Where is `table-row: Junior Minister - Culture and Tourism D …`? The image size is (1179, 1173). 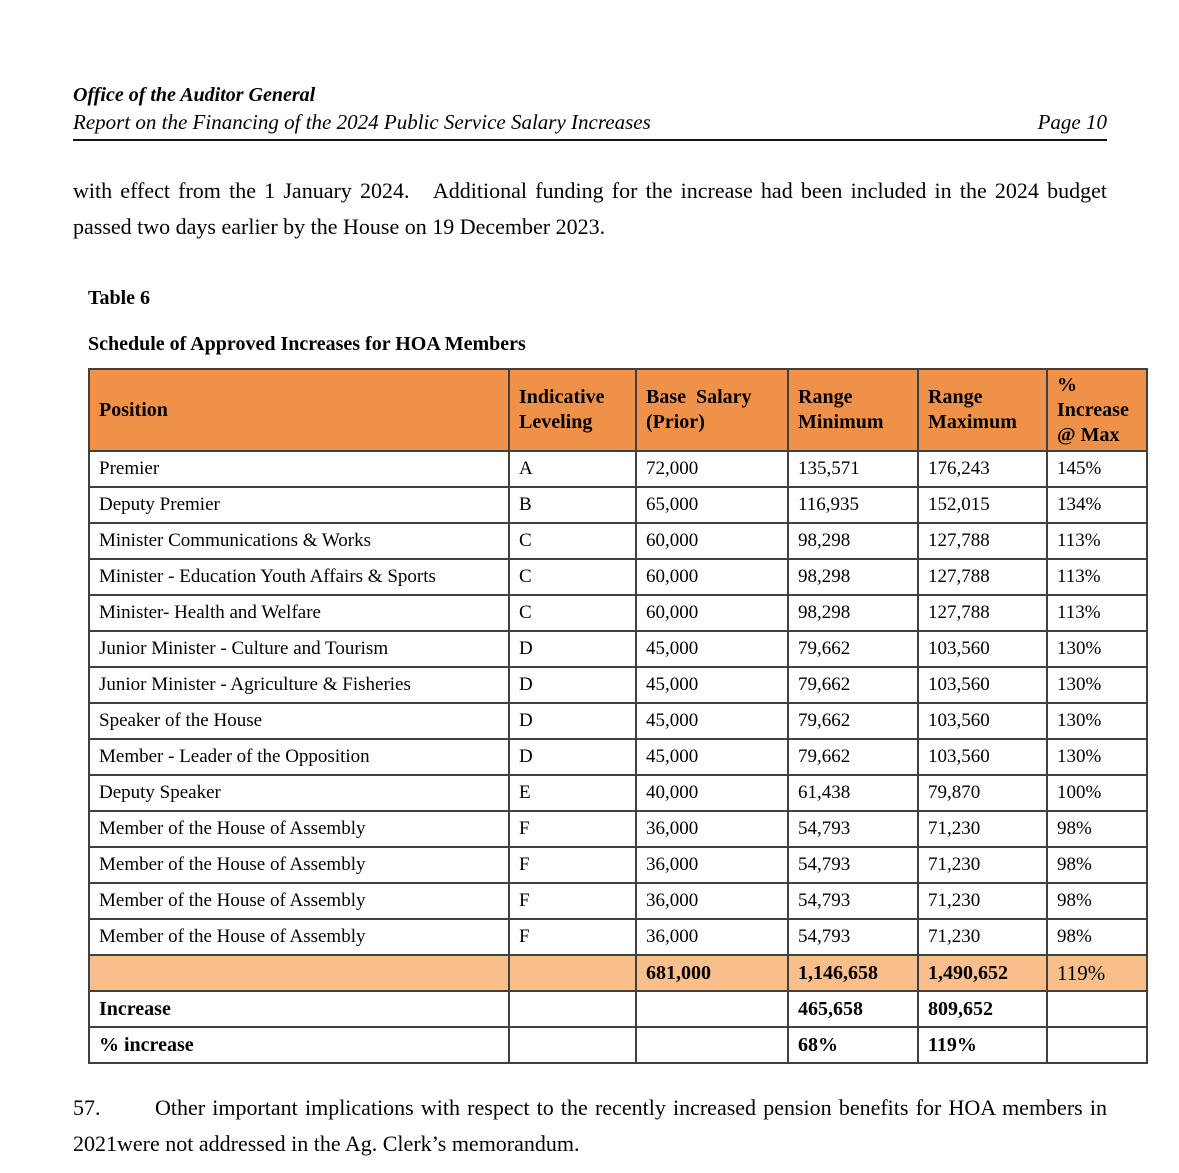
table-row: Junior Minister - Culture and Tourism D … is located at coordinates (618, 649).